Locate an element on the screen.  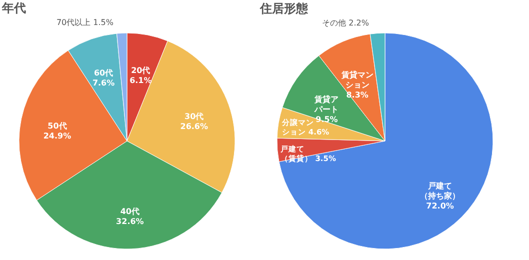
data-label: 26.6% is located at coordinates (194, 127).